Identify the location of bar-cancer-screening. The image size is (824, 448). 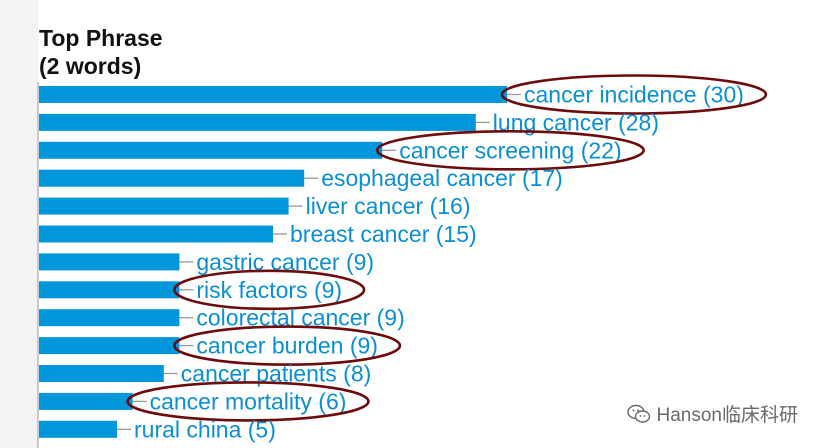
(211, 150).